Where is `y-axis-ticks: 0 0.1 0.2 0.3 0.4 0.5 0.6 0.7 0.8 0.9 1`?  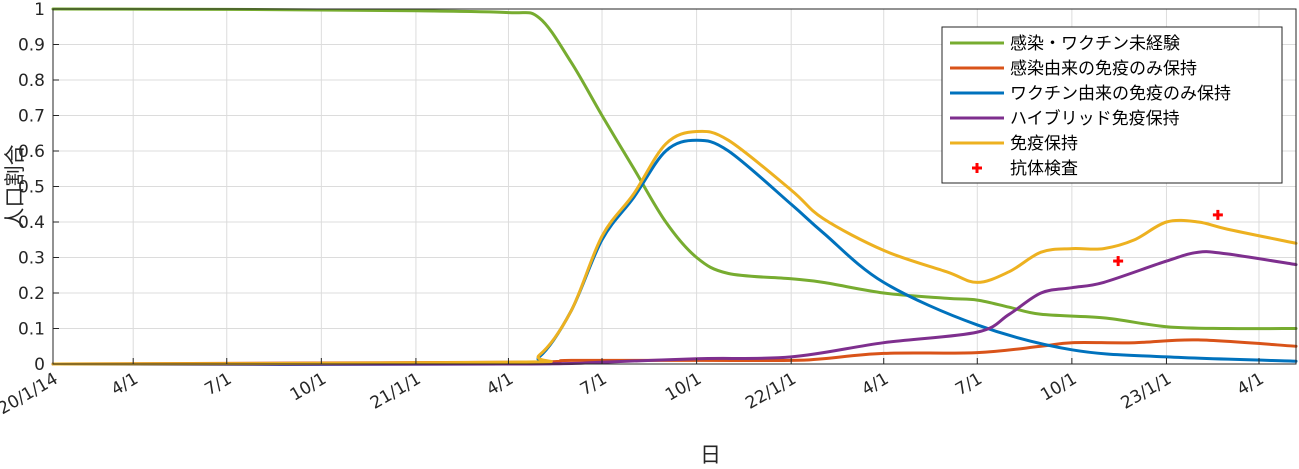
y-axis-ticks: 0 0.1 0.2 0.3 0.4 0.5 0.6 0.7 0.8 0.9 1 is located at coordinates (38, 187).